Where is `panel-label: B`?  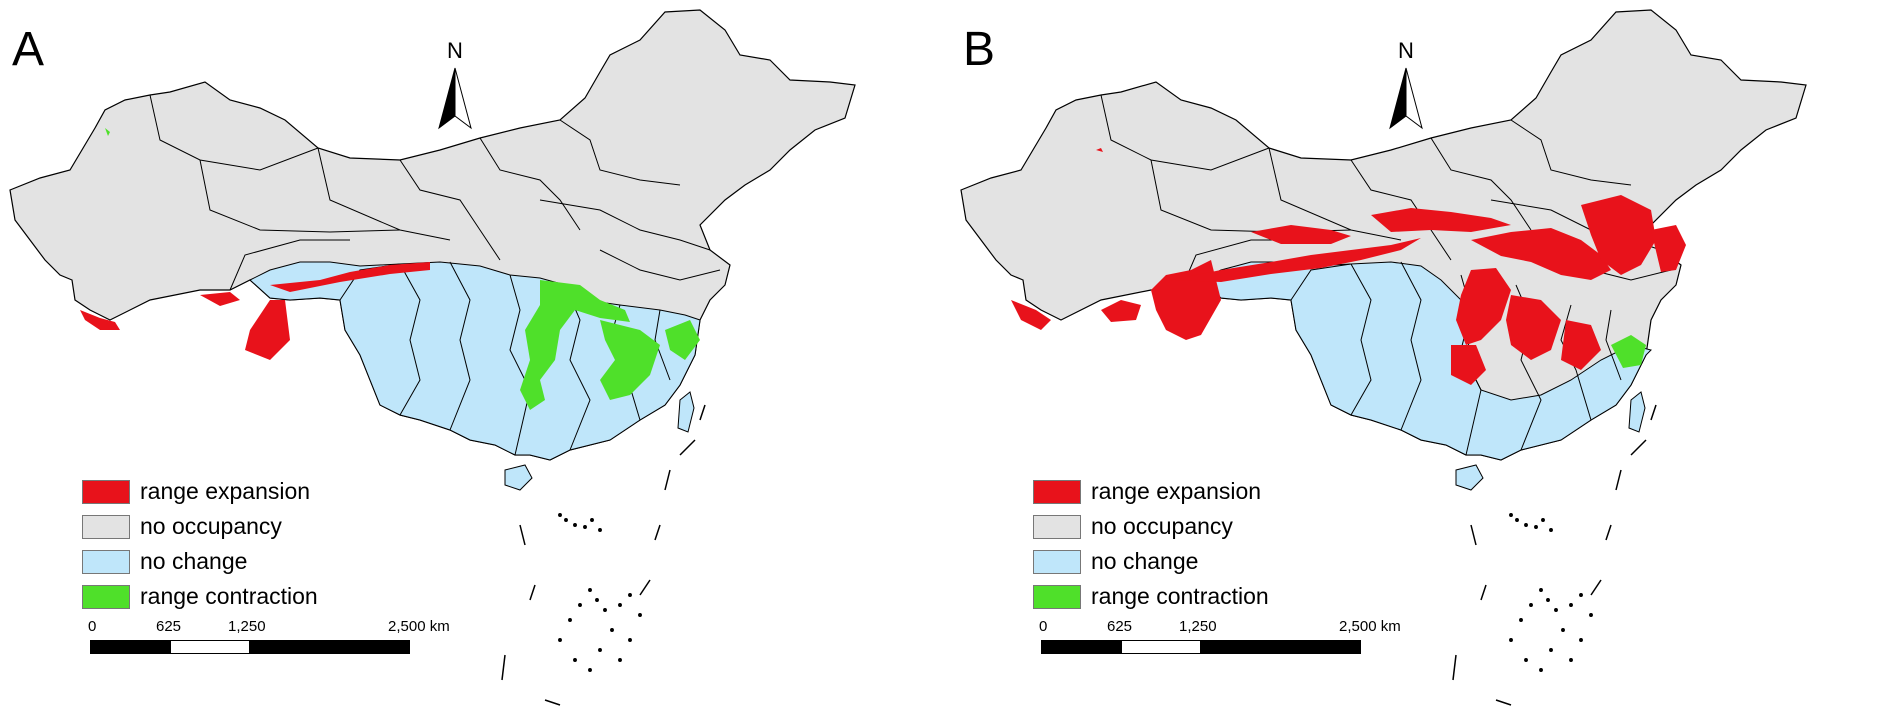
panel-label: B is located at coordinates (979, 49).